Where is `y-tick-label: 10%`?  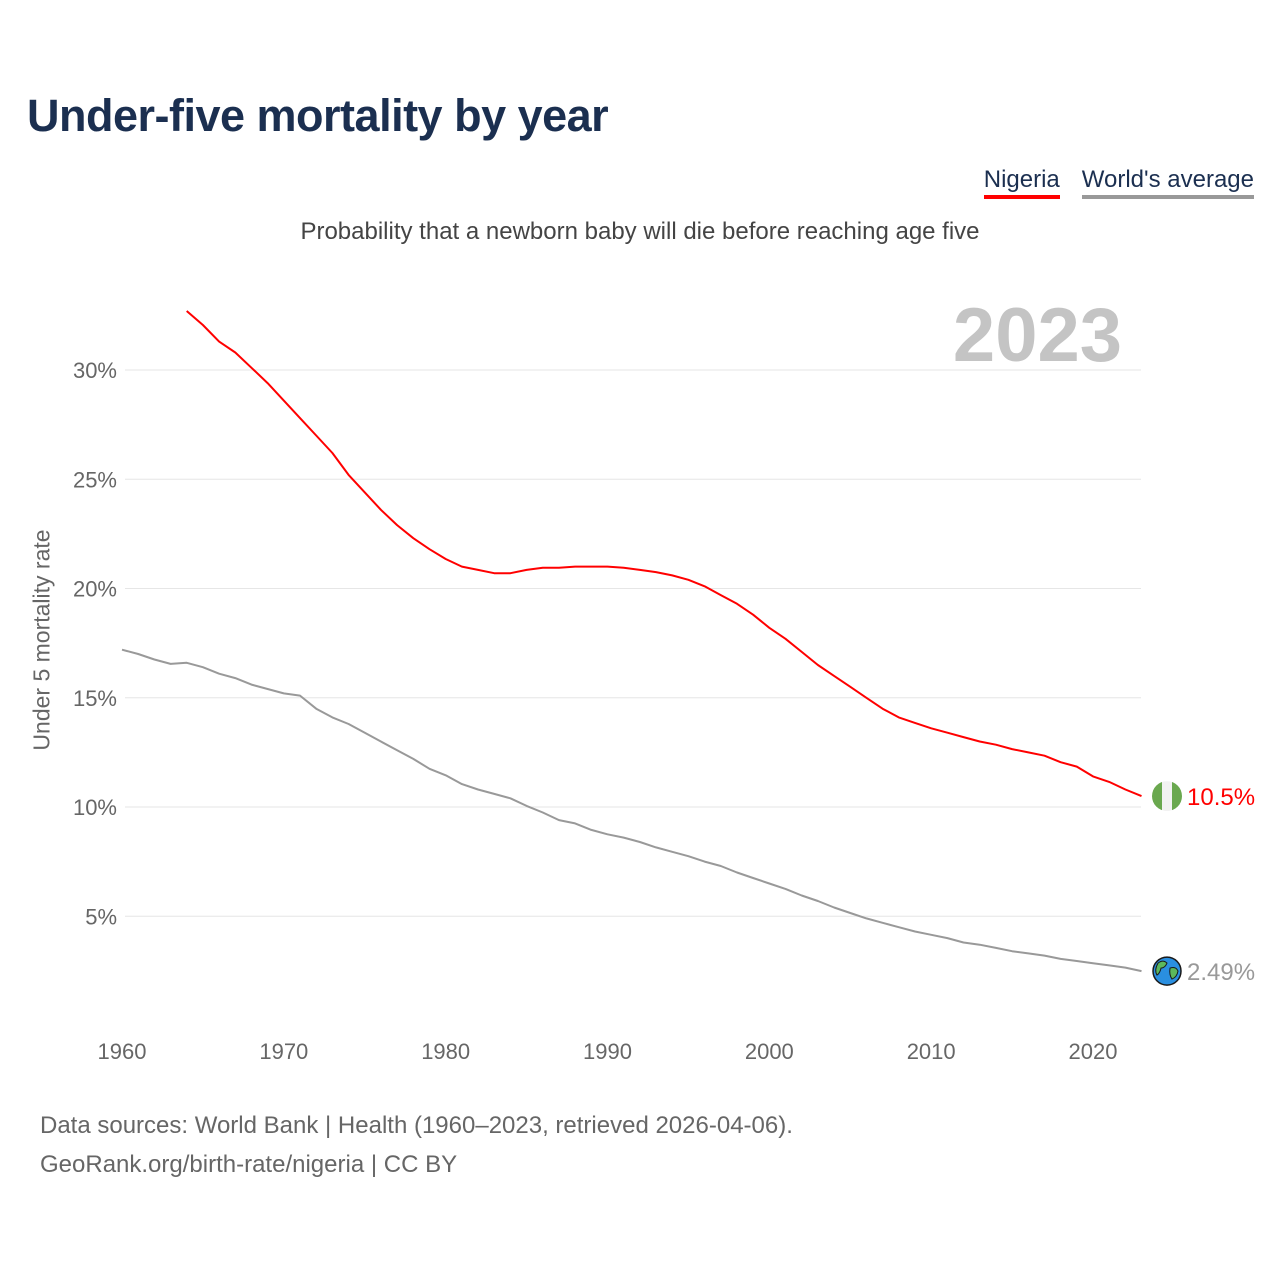 y-tick-label: 10% is located at coordinates (95, 807).